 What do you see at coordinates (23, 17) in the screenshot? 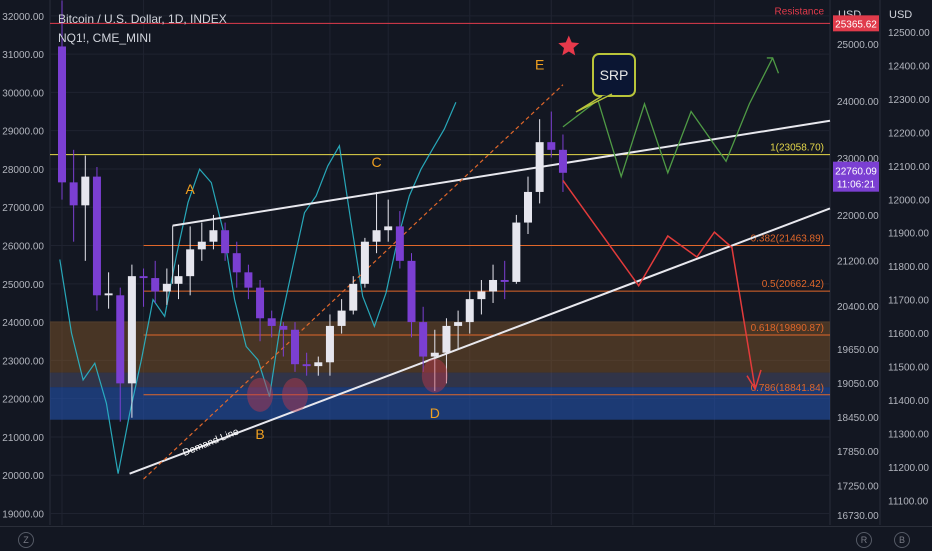
I see `y-tick-label-left: 32000.00` at bounding box center [23, 17].